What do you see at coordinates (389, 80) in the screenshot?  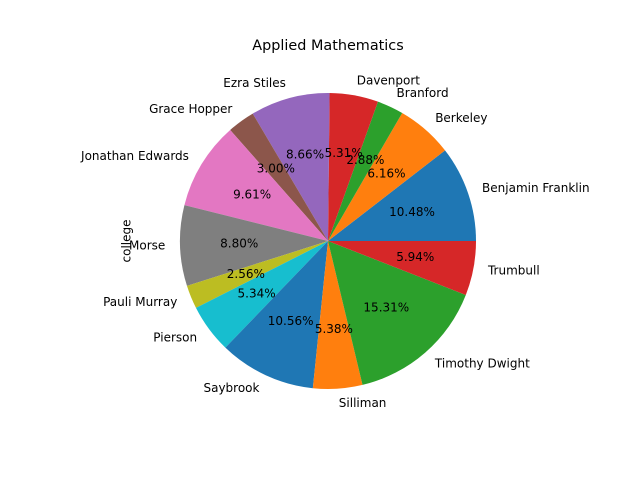 I see `slice-label-3: Davenport` at bounding box center [389, 80].